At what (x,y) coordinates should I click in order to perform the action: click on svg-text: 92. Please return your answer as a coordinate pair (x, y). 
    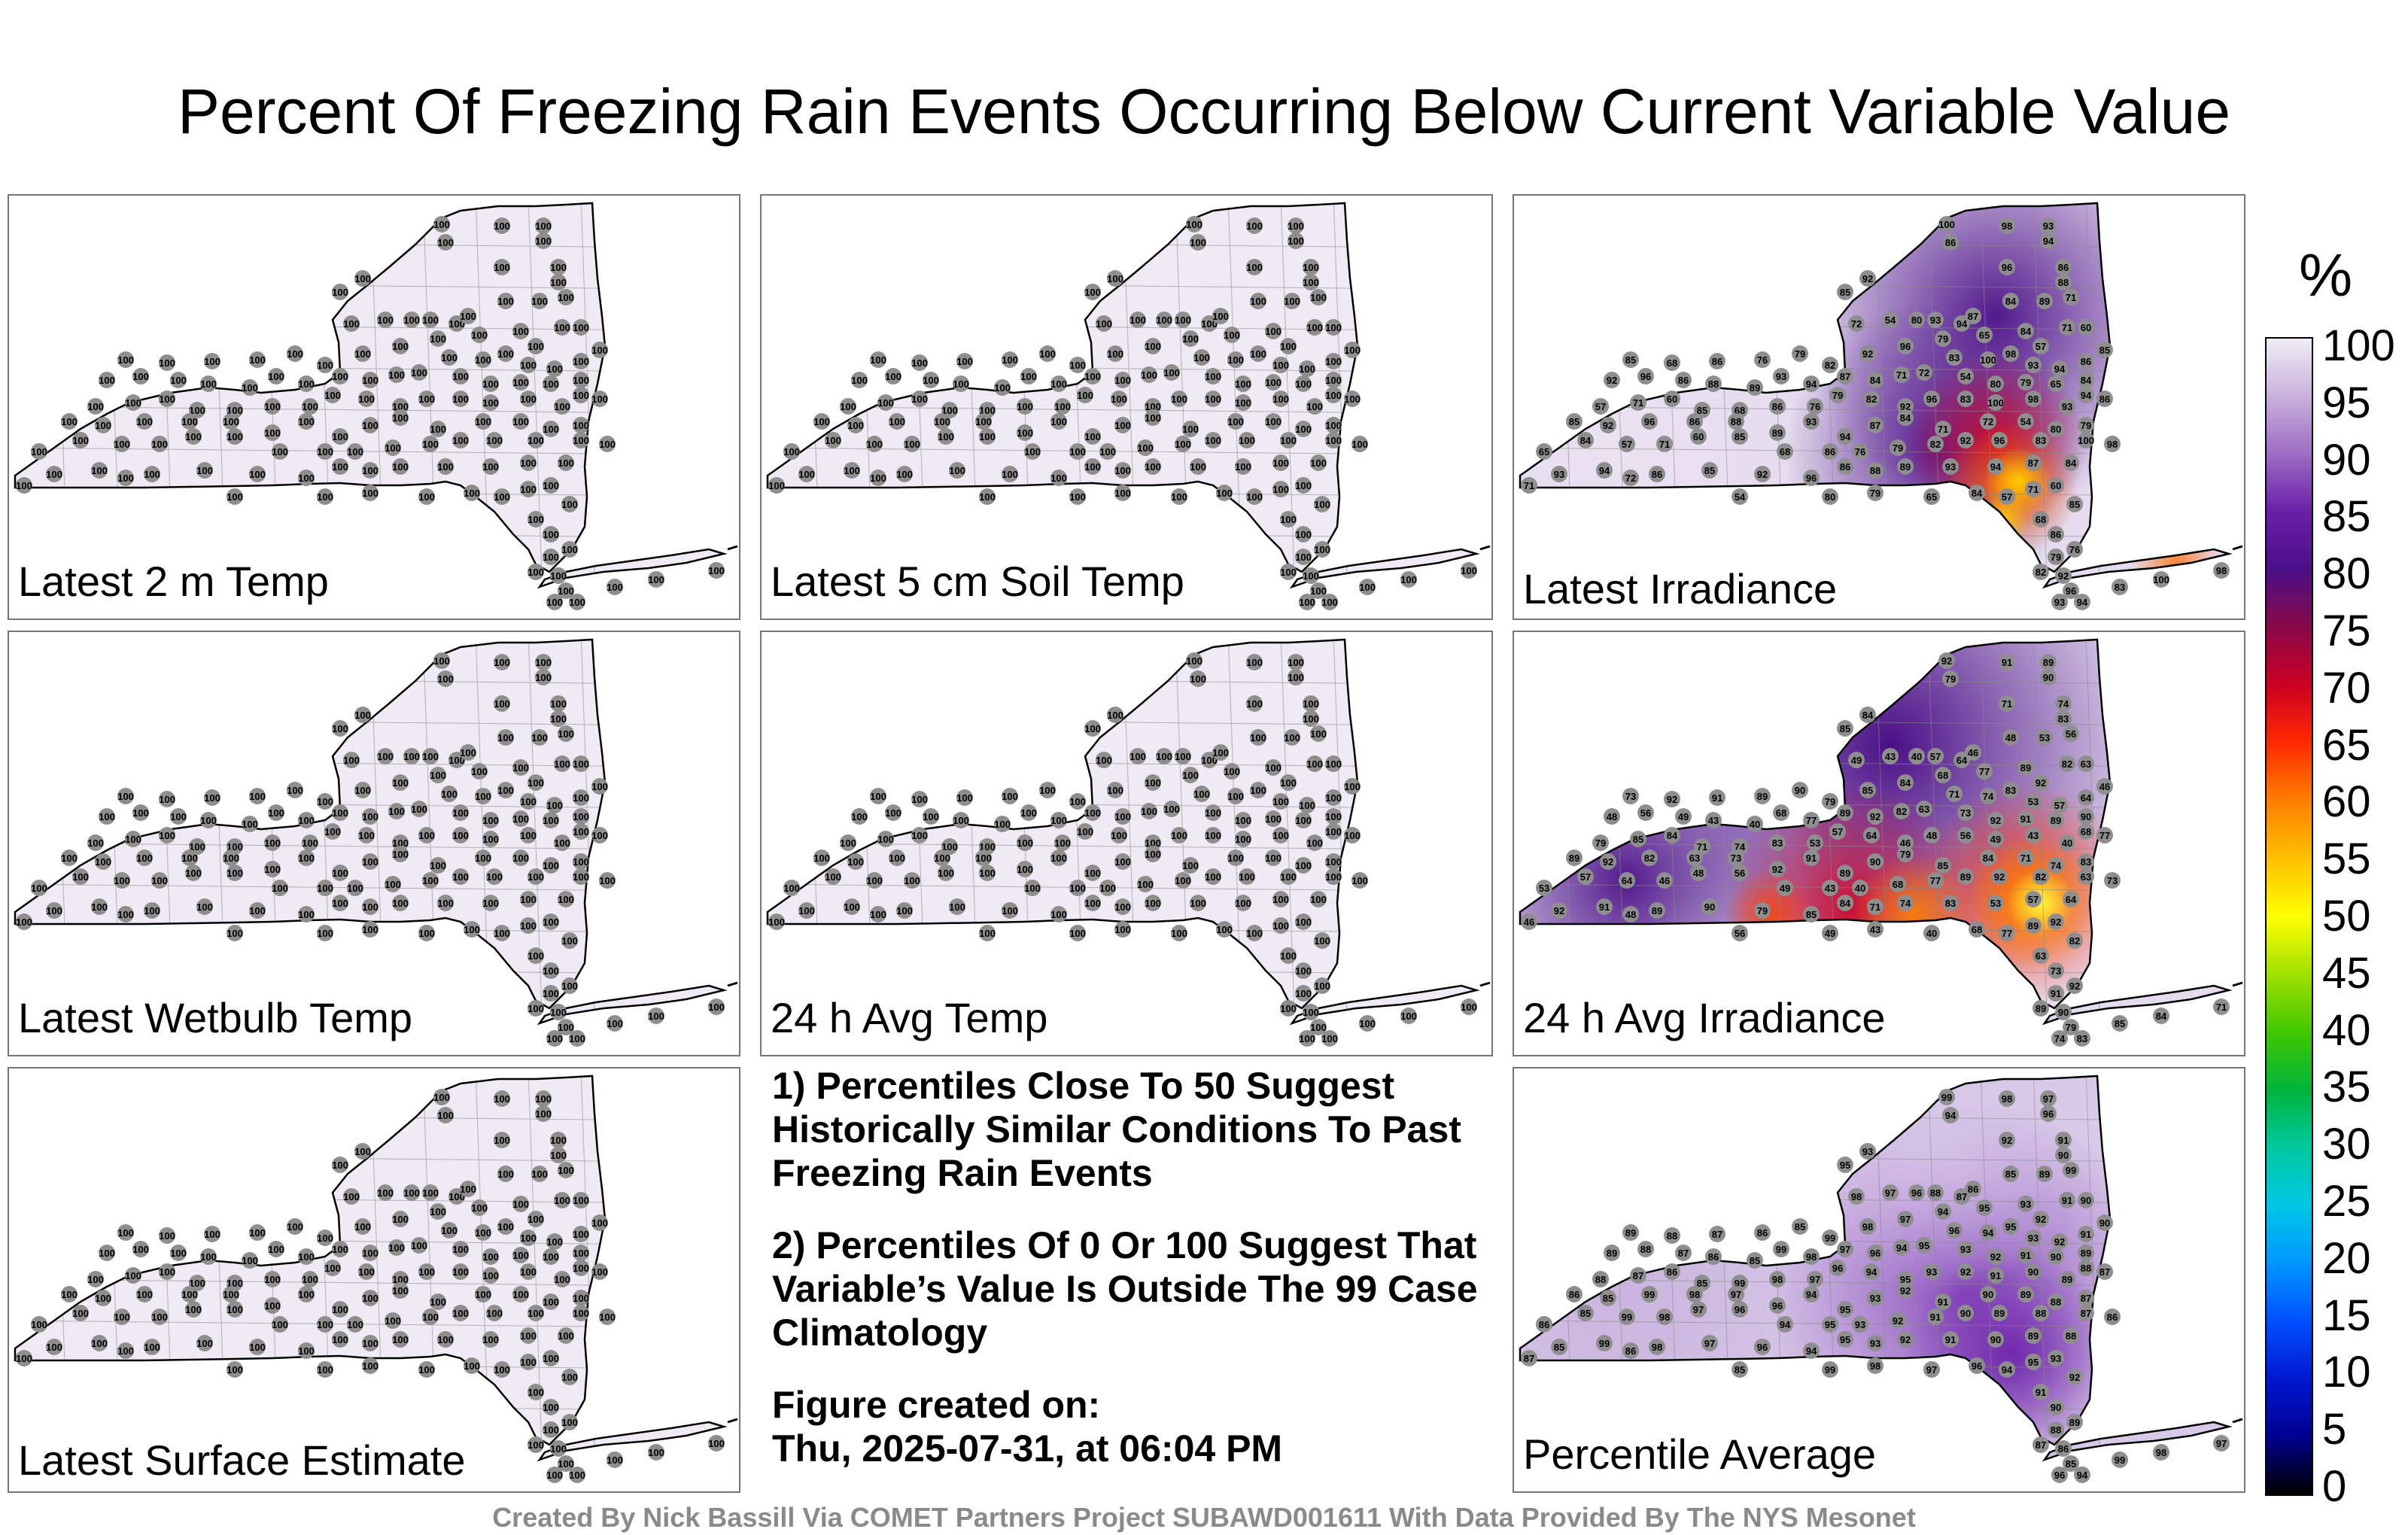
    Looking at the image, I should click on (1898, 1321).